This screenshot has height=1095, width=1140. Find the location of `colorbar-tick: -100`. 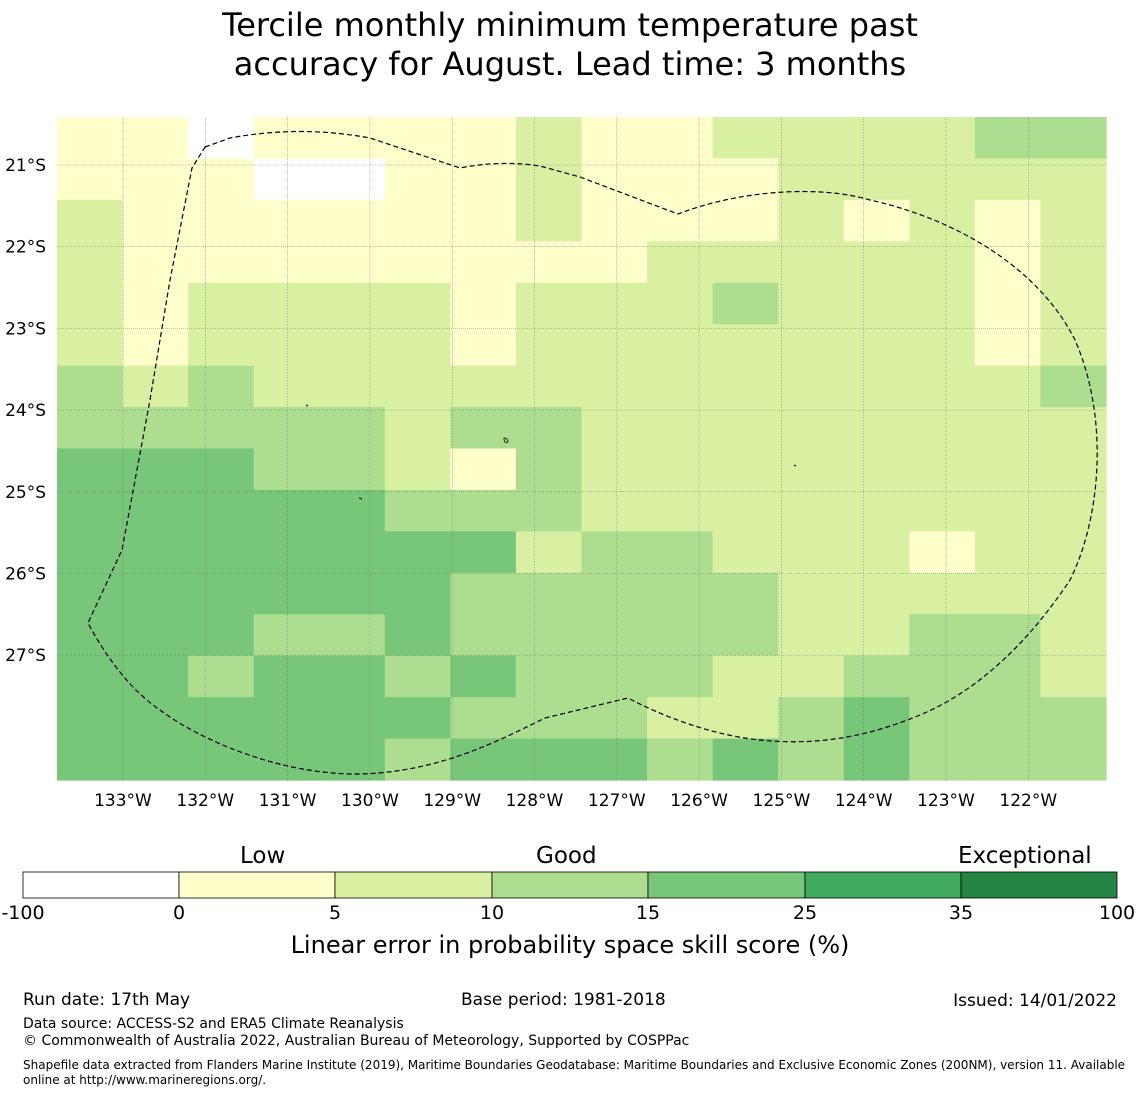

colorbar-tick: -100 is located at coordinates (23, 913).